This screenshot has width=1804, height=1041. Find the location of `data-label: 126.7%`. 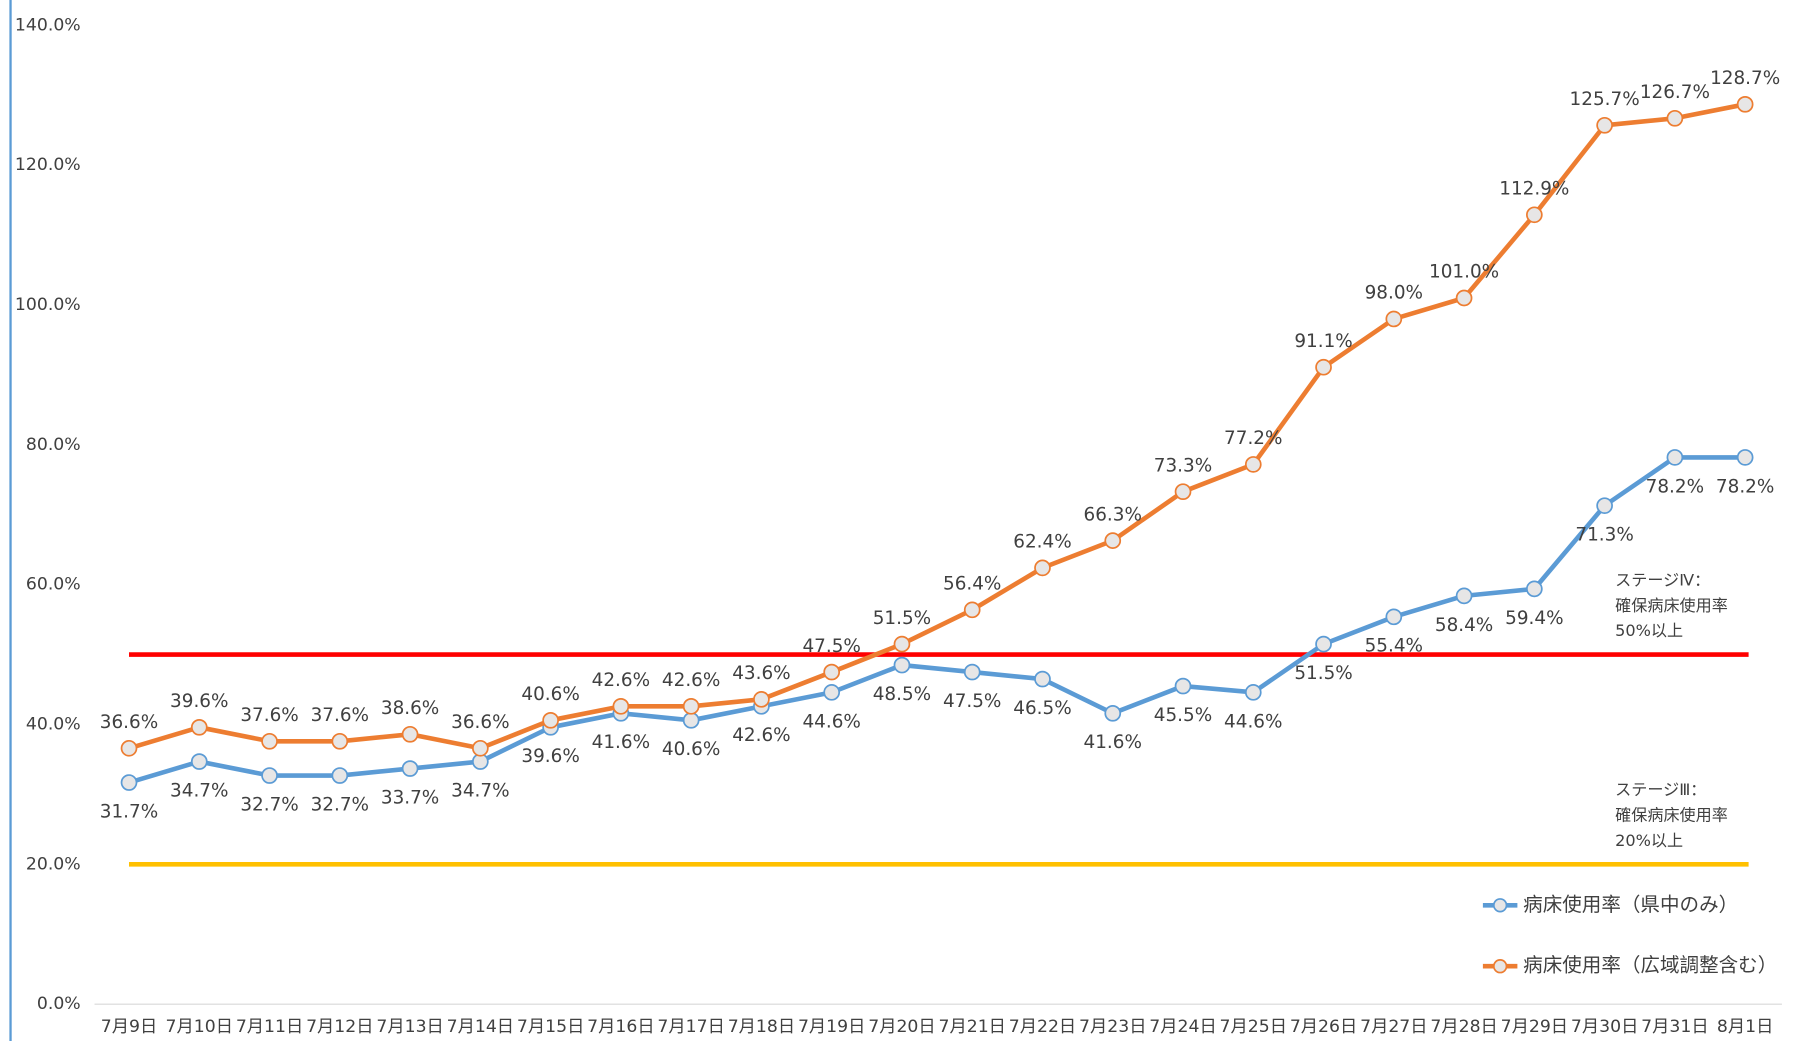

data-label: 126.7% is located at coordinates (1675, 92).